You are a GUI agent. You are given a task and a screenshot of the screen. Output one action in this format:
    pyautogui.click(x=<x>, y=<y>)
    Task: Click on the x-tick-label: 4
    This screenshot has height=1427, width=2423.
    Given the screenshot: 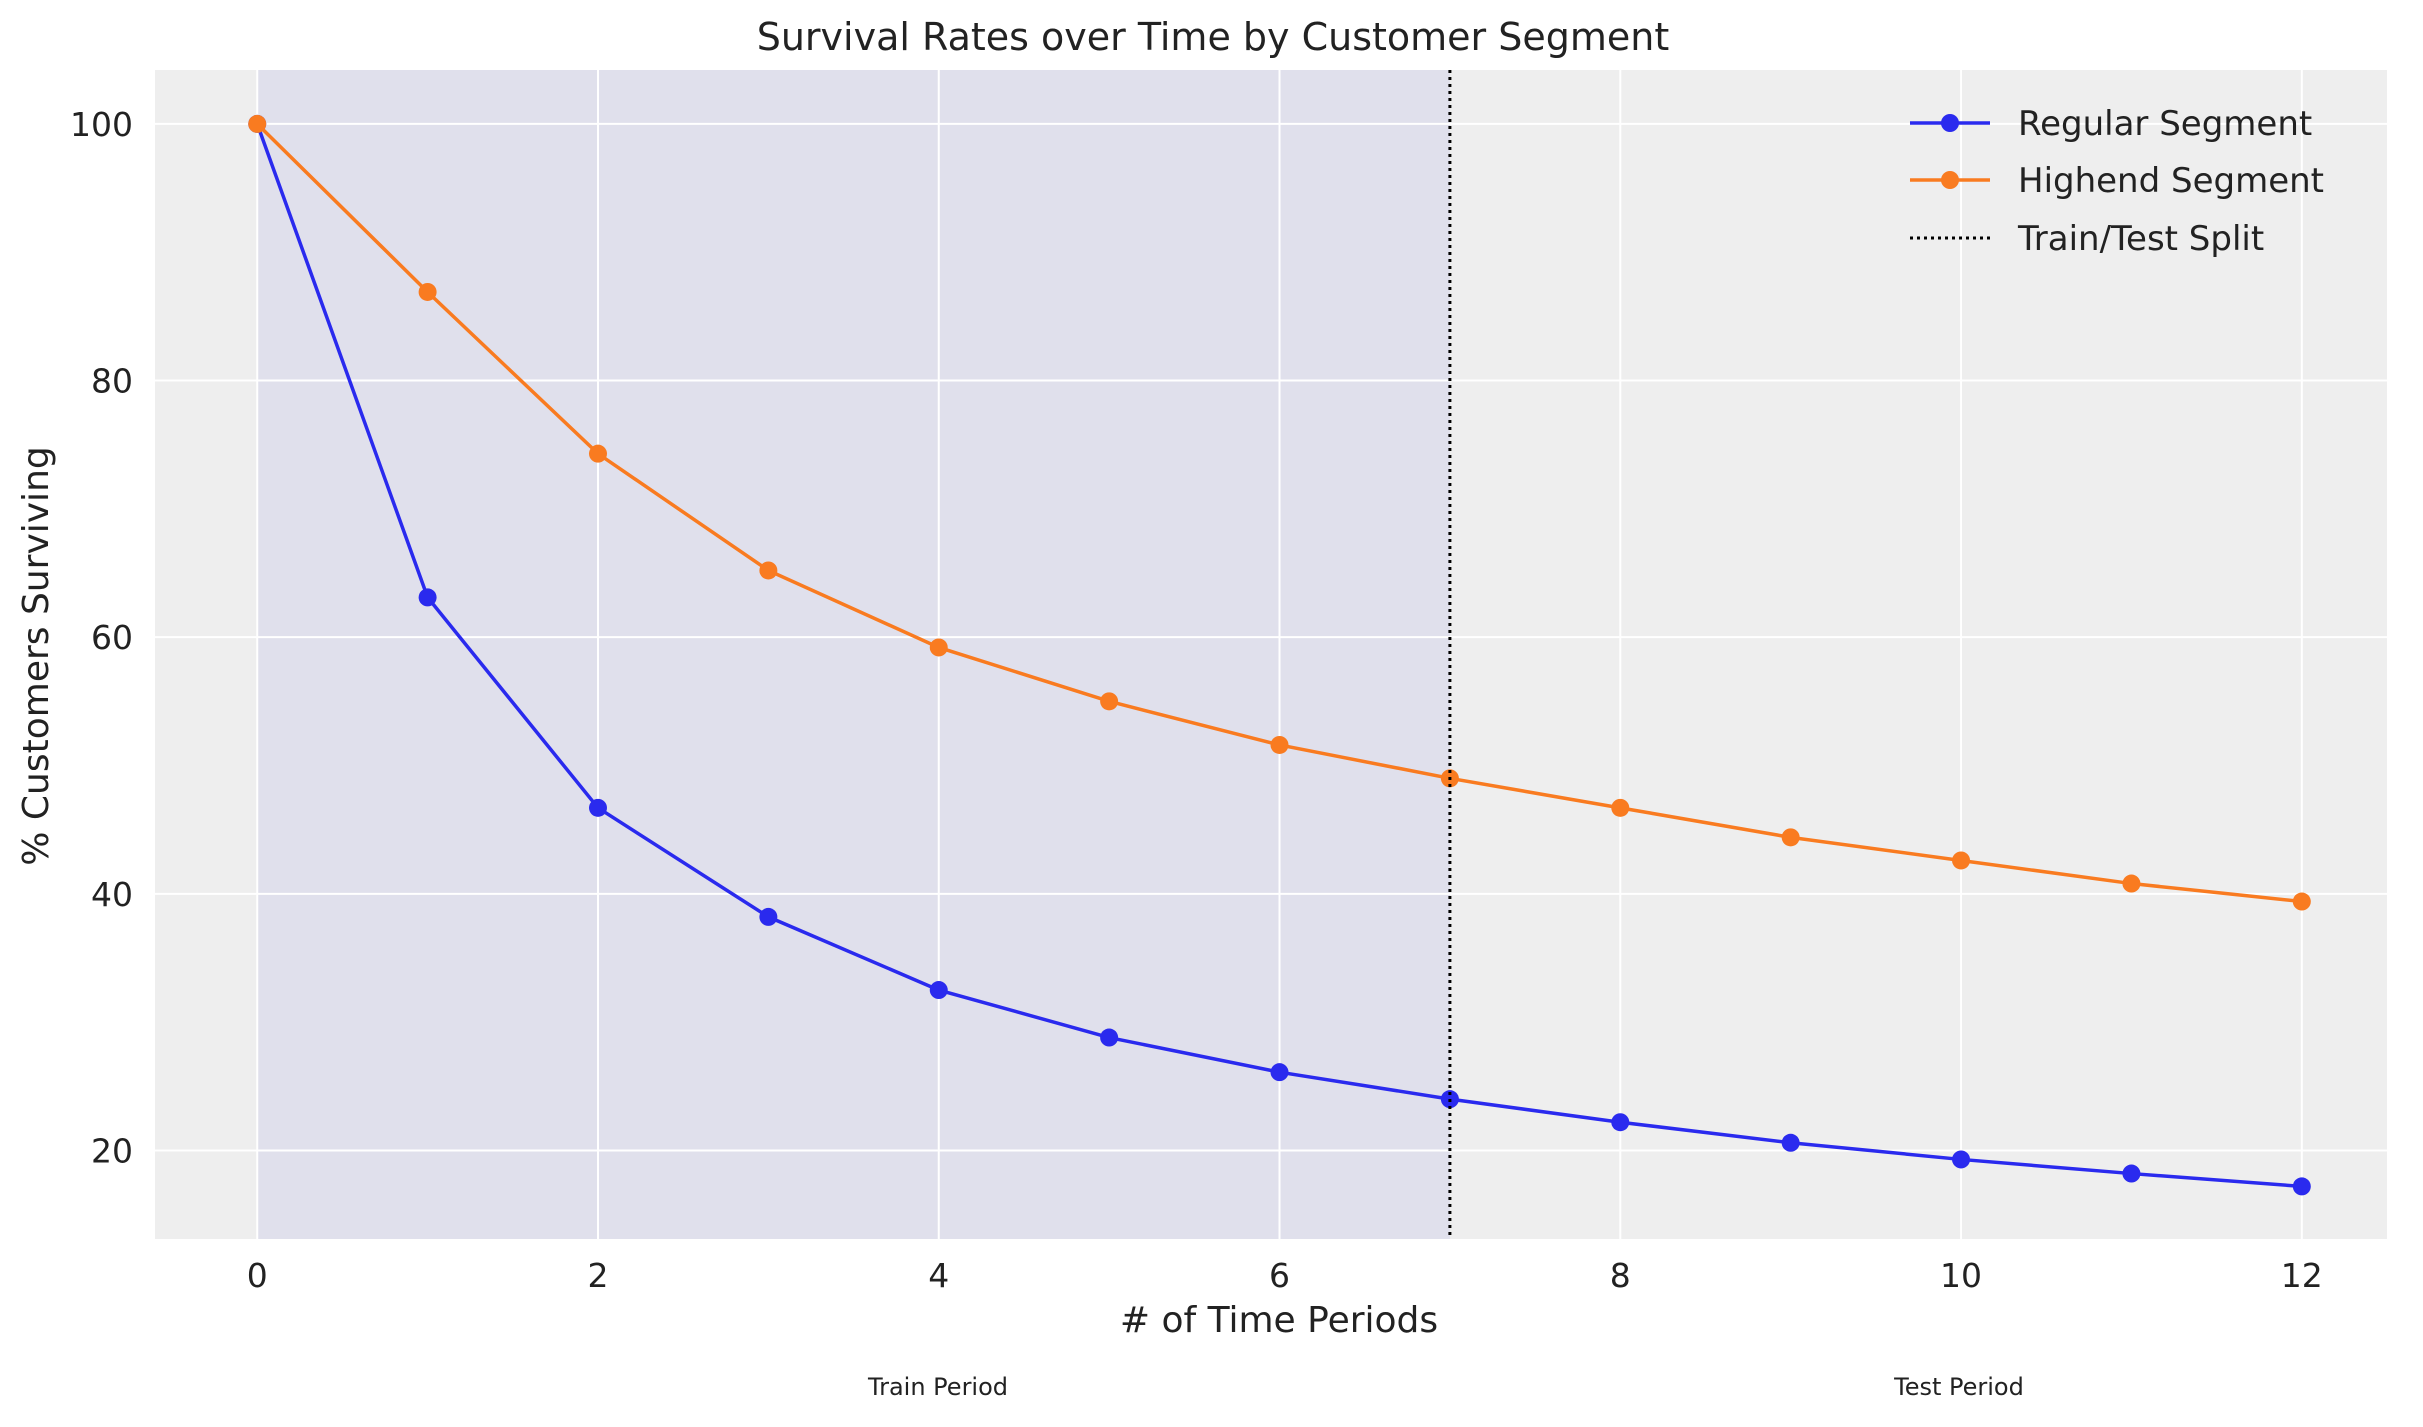 What is the action you would take?
    pyautogui.click(x=938, y=1275)
    